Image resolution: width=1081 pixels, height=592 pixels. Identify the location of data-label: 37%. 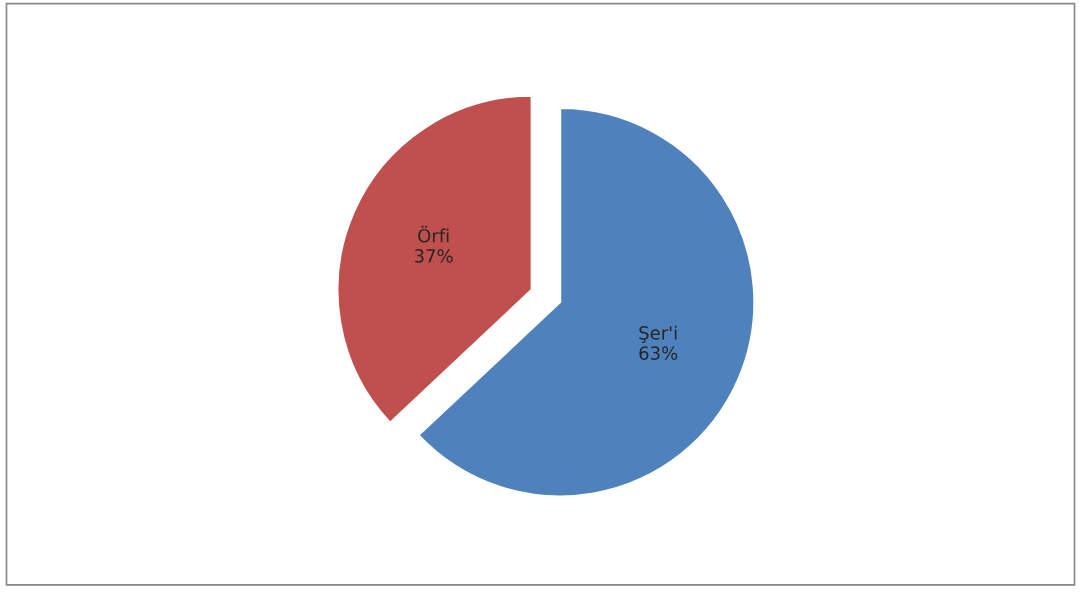
(433, 256).